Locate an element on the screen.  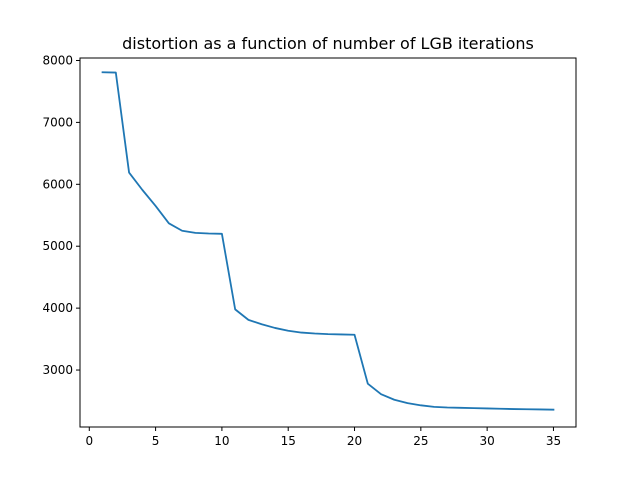
x-tick-label: 10 is located at coordinates (221, 441).